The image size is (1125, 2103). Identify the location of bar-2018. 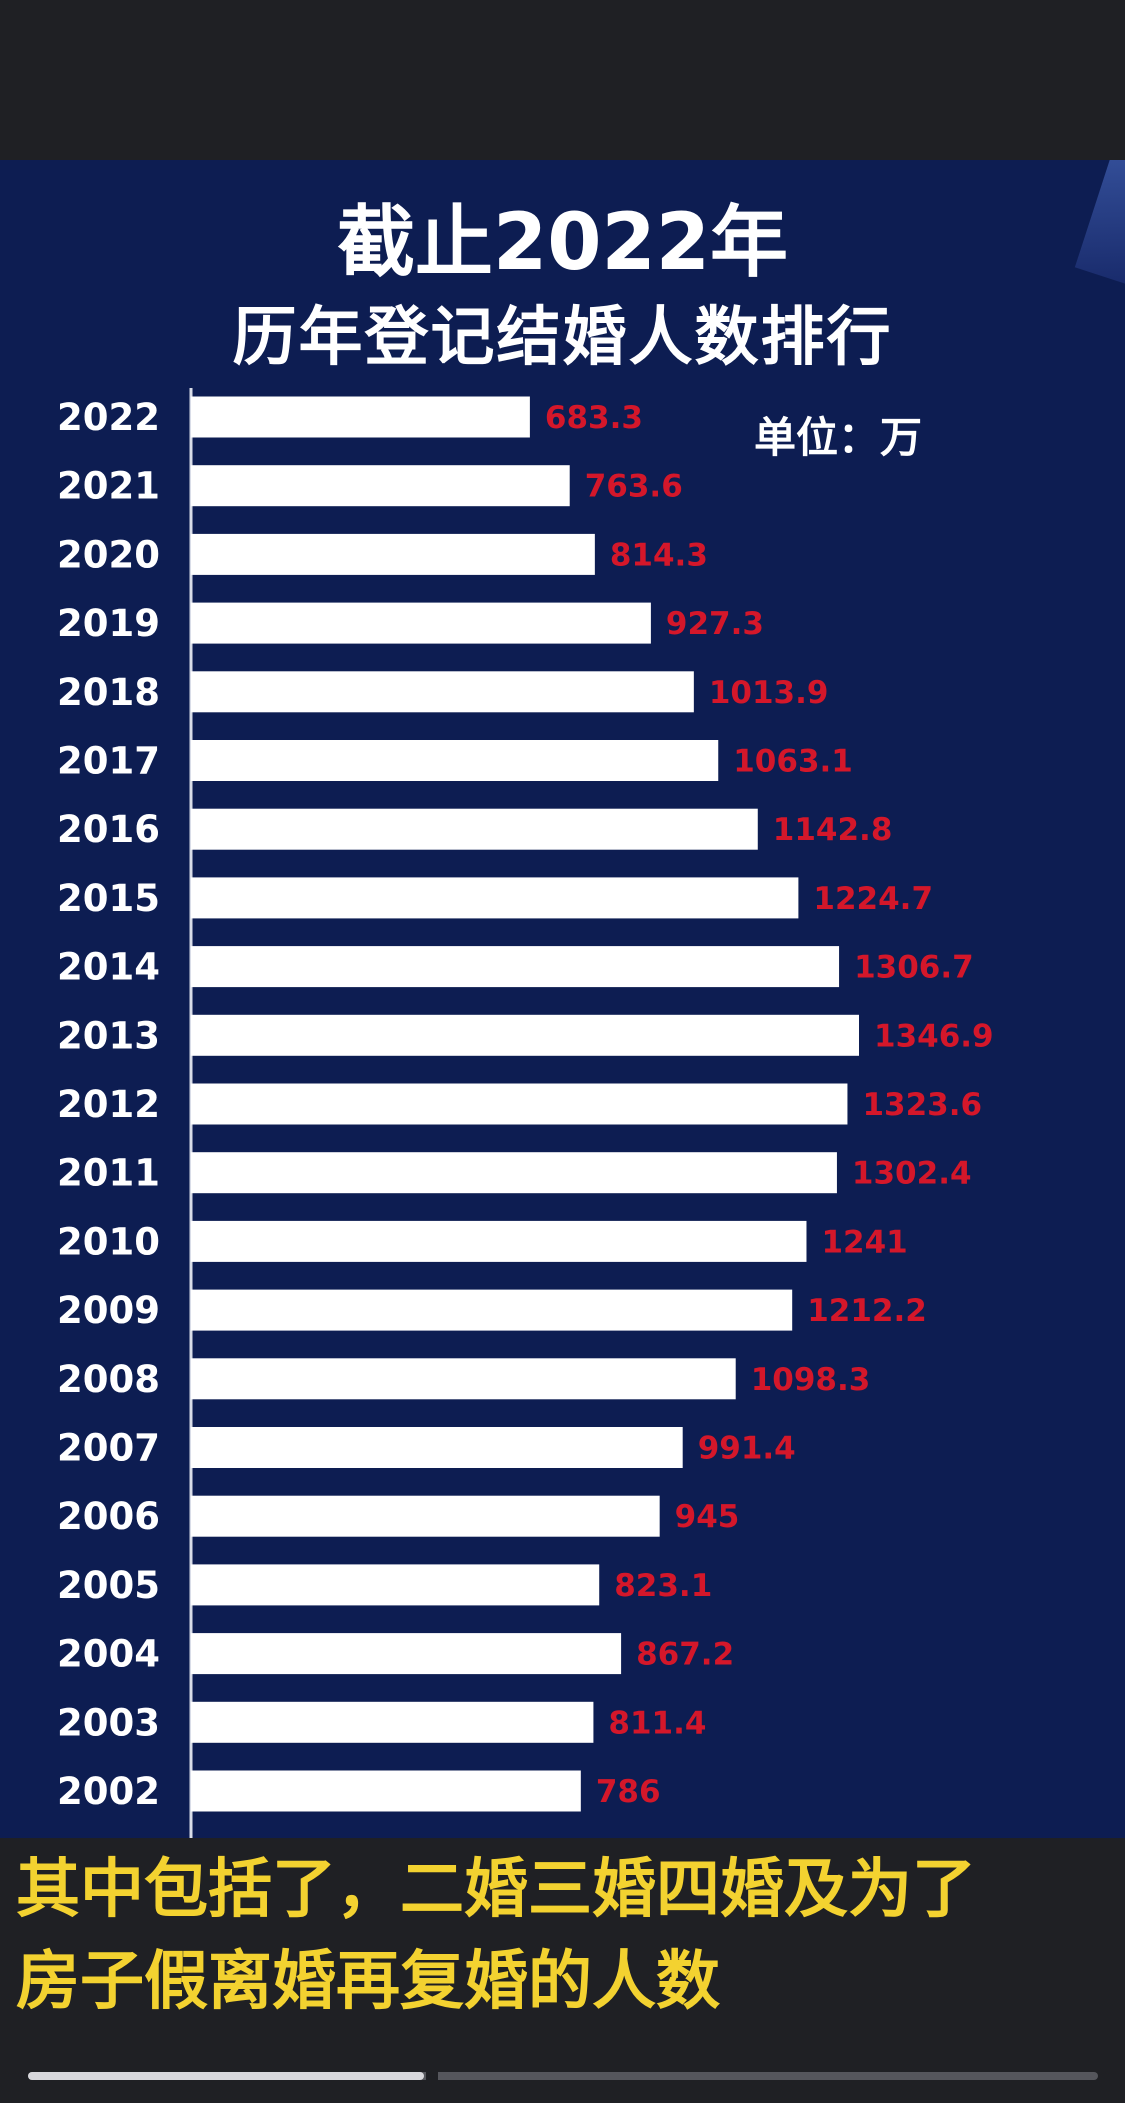
(442, 692).